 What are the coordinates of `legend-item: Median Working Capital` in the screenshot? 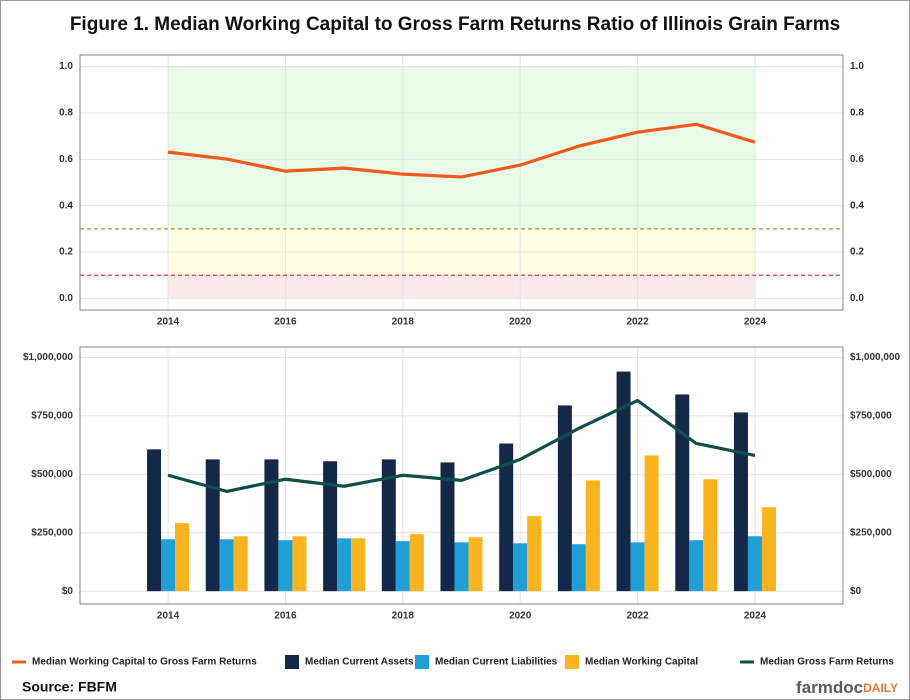 It's located at (631, 662).